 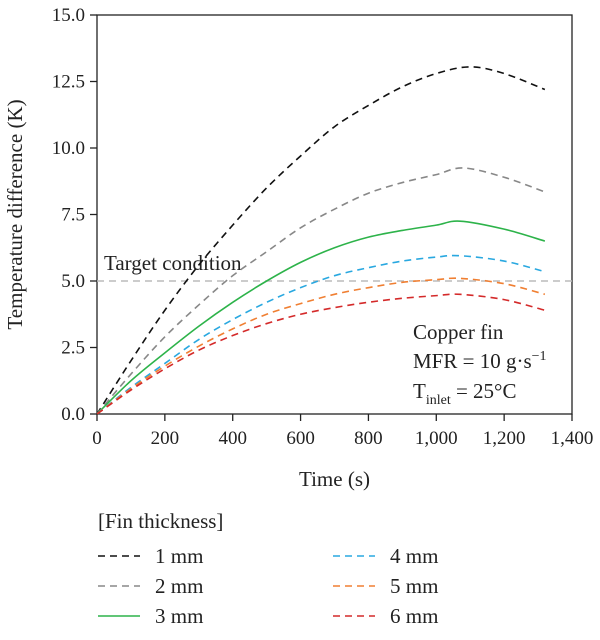 I want to click on legend-label: 3 mm, so click(x=179, y=616).